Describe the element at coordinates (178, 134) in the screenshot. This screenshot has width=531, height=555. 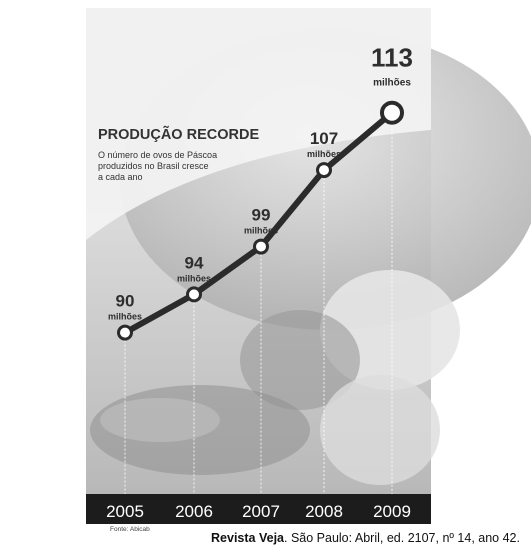
I see `chart-title: PRODUÇÃO RECORDE` at that location.